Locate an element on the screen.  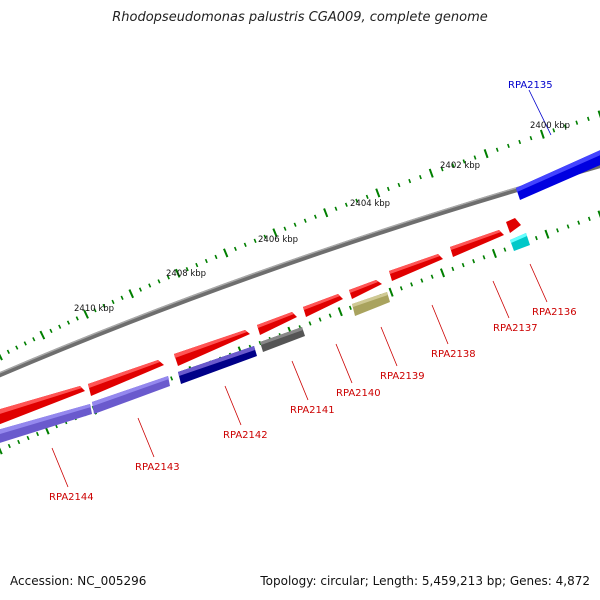
kbp-label: 2404 kbp is located at coordinates (370, 204).